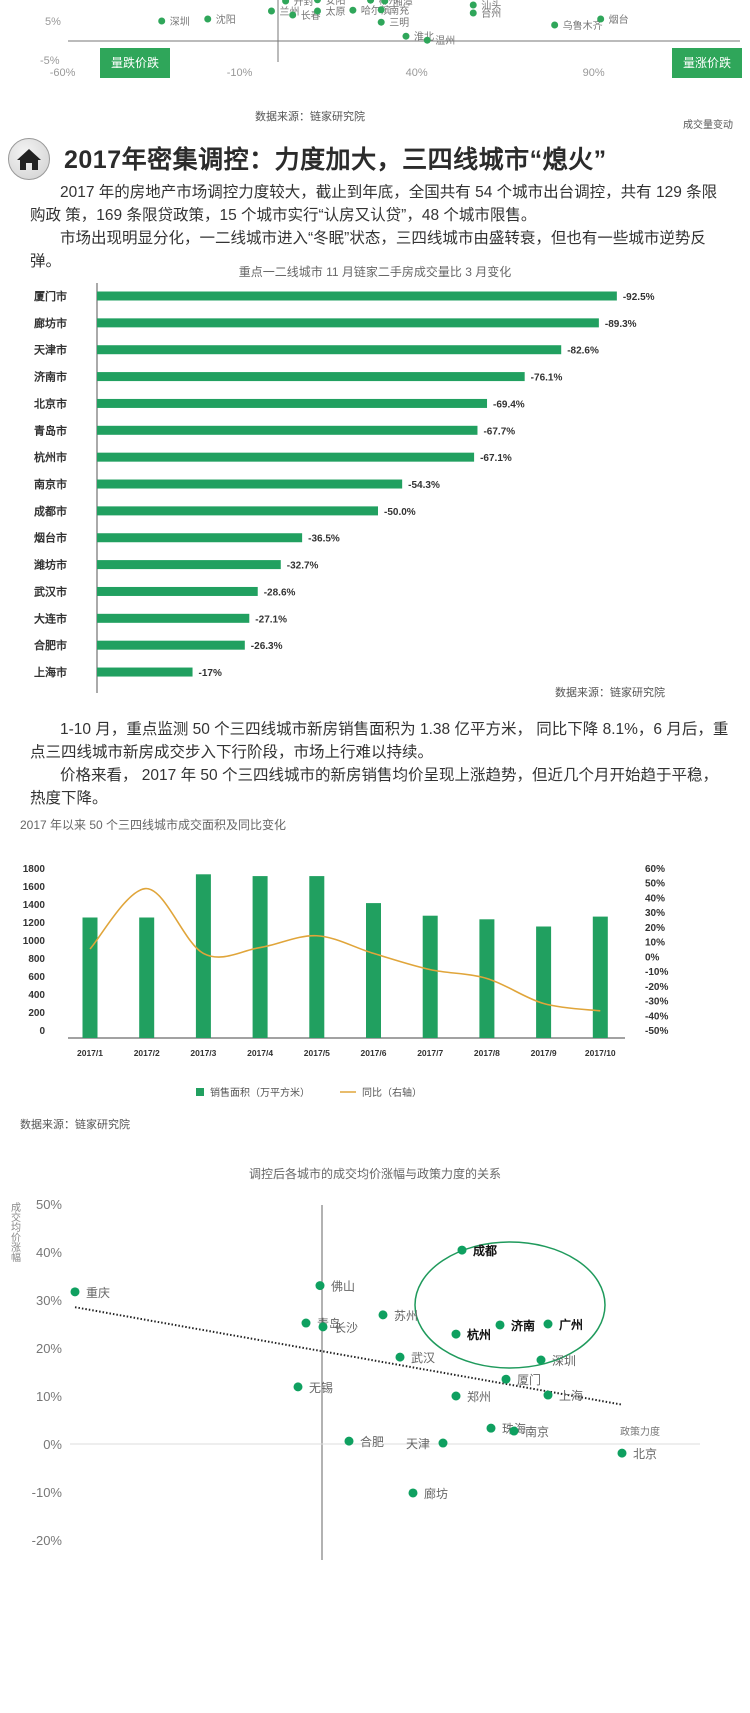  What do you see at coordinates (571, 1395) in the screenshot?
I see `data-point-label: 上海` at bounding box center [571, 1395].